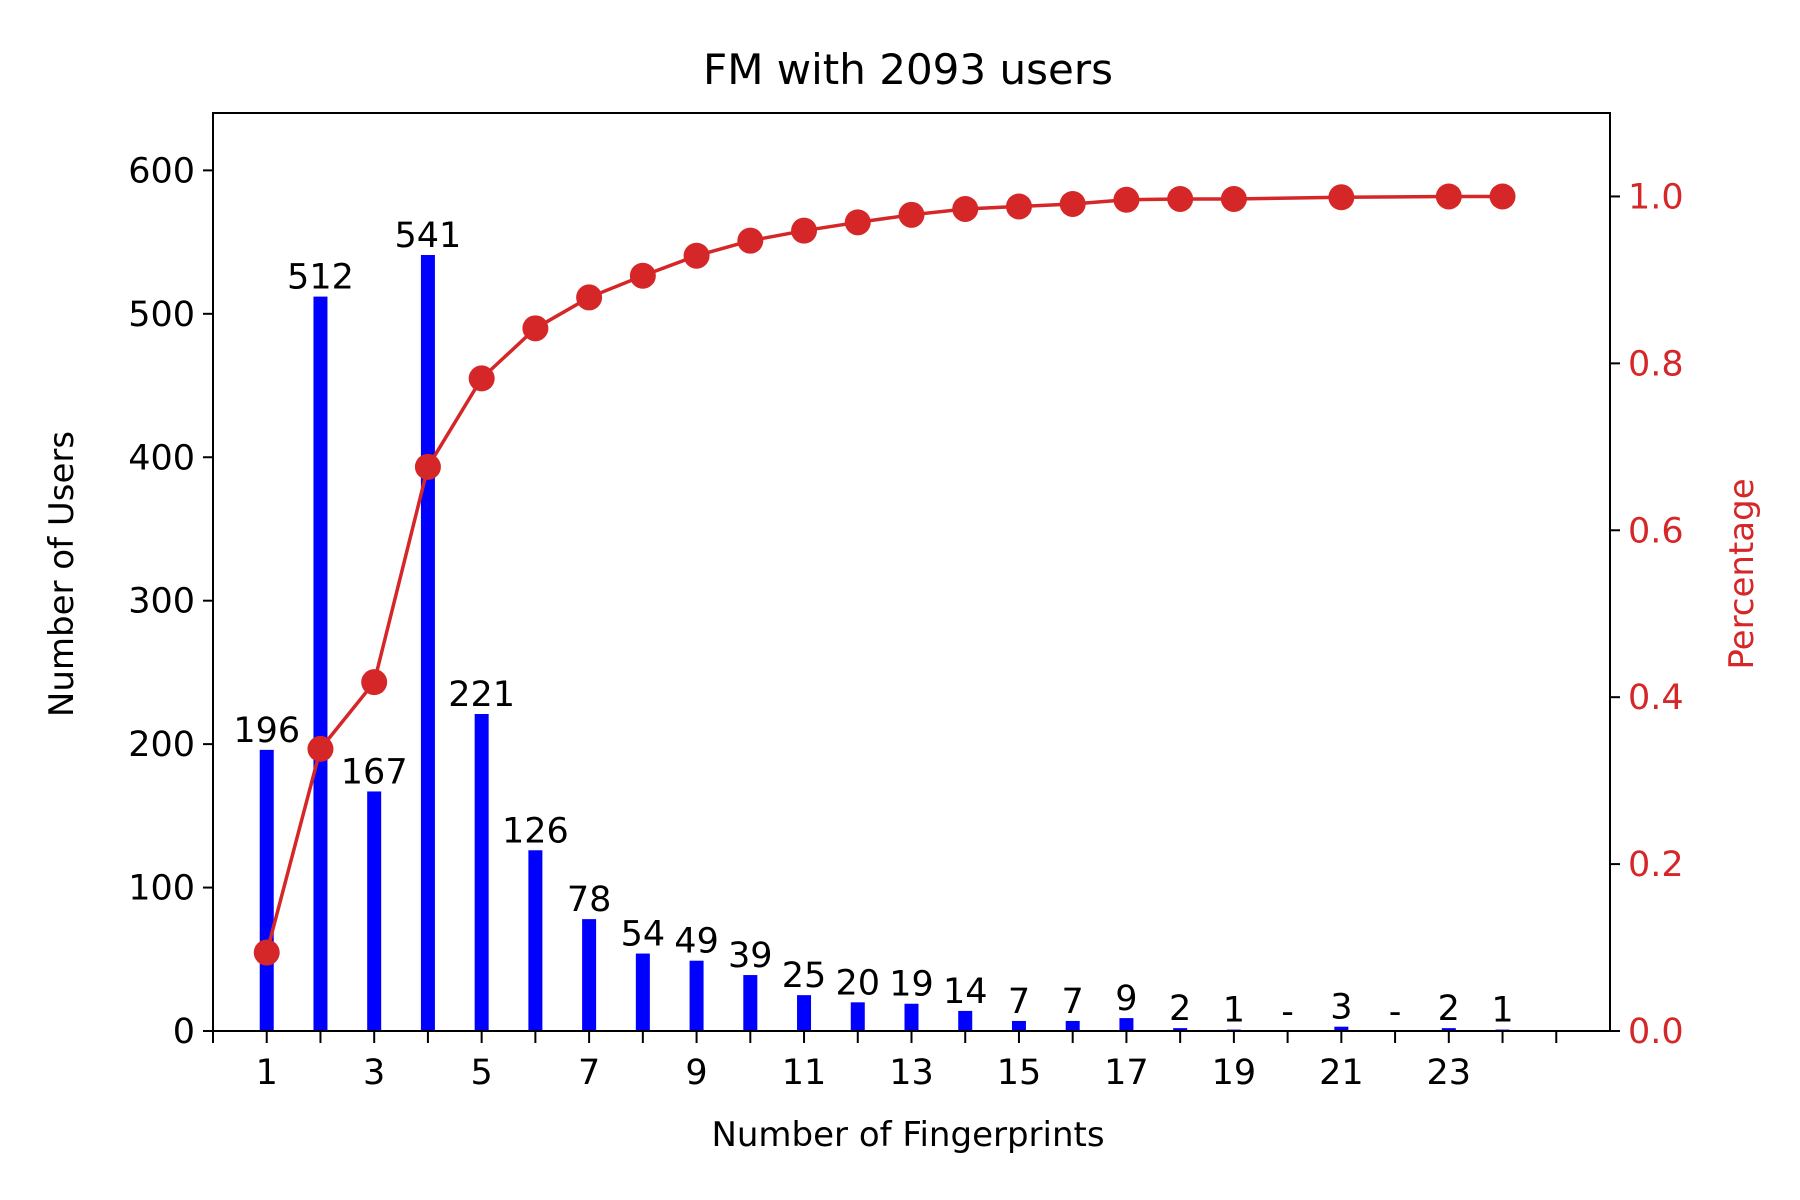 This screenshot has width=1800, height=1200. Describe the element at coordinates (62, 574) in the screenshot. I see `y-axis-label: Number of Users` at that location.